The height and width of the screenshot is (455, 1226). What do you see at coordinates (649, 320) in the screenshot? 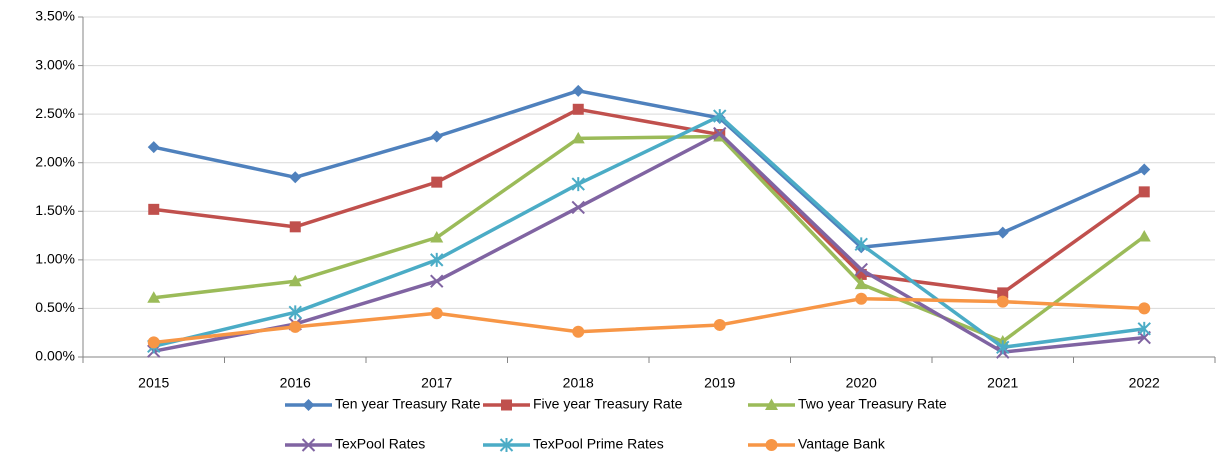
I see `series-line` at bounding box center [649, 320].